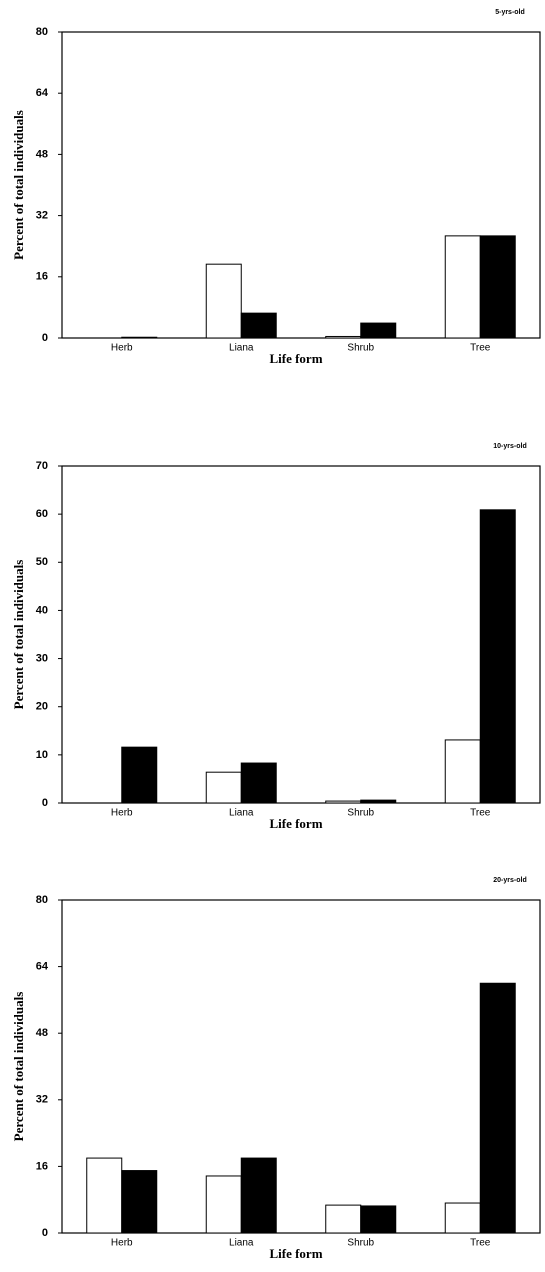 The image size is (545, 1272). I want to click on annotation: 10-yrs-old, so click(509, 446).